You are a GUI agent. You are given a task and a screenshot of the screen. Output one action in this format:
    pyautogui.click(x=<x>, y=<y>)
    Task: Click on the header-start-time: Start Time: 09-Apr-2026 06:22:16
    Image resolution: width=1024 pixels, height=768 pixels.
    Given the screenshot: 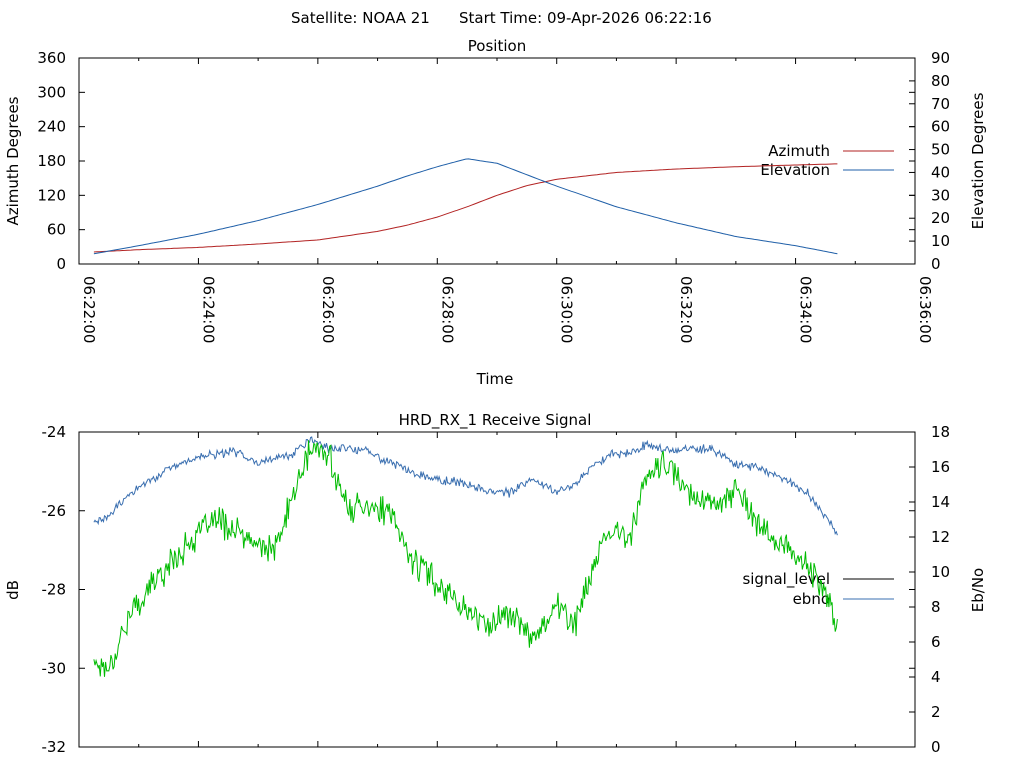 What is the action you would take?
    pyautogui.click(x=585, y=18)
    